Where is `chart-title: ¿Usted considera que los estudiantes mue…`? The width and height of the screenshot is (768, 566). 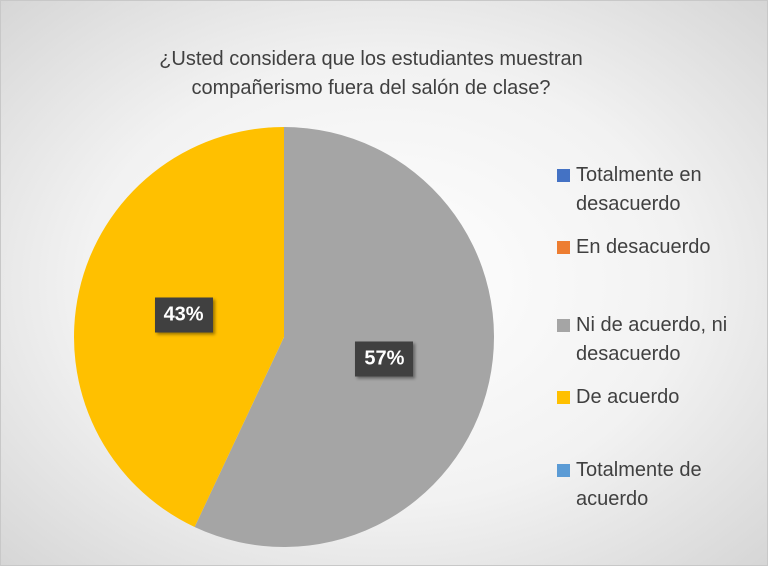
chart-title: ¿Usted considera que los estudiantes mue… is located at coordinates (371, 73).